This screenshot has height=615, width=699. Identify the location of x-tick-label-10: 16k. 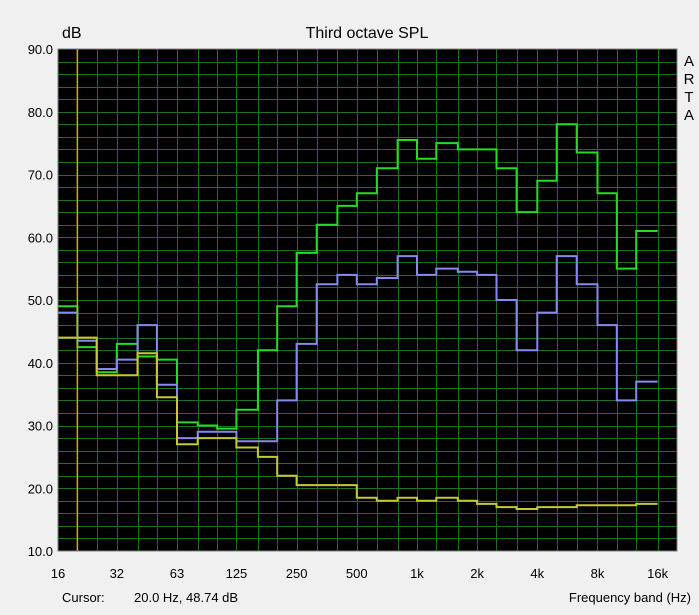
(657, 573).